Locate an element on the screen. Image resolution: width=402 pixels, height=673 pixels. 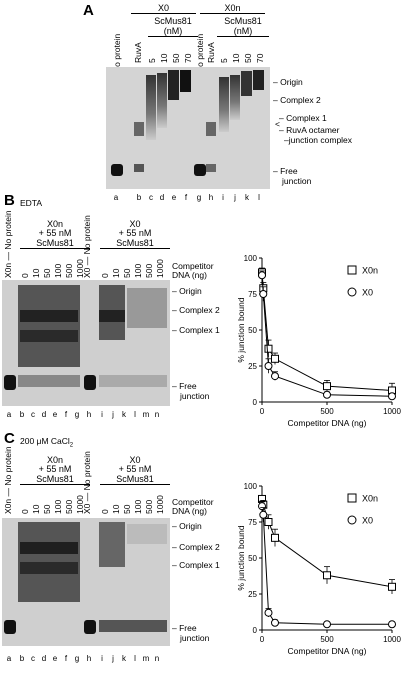
panel-b-conc-50-b: 50 is located at coordinates (127, 273).